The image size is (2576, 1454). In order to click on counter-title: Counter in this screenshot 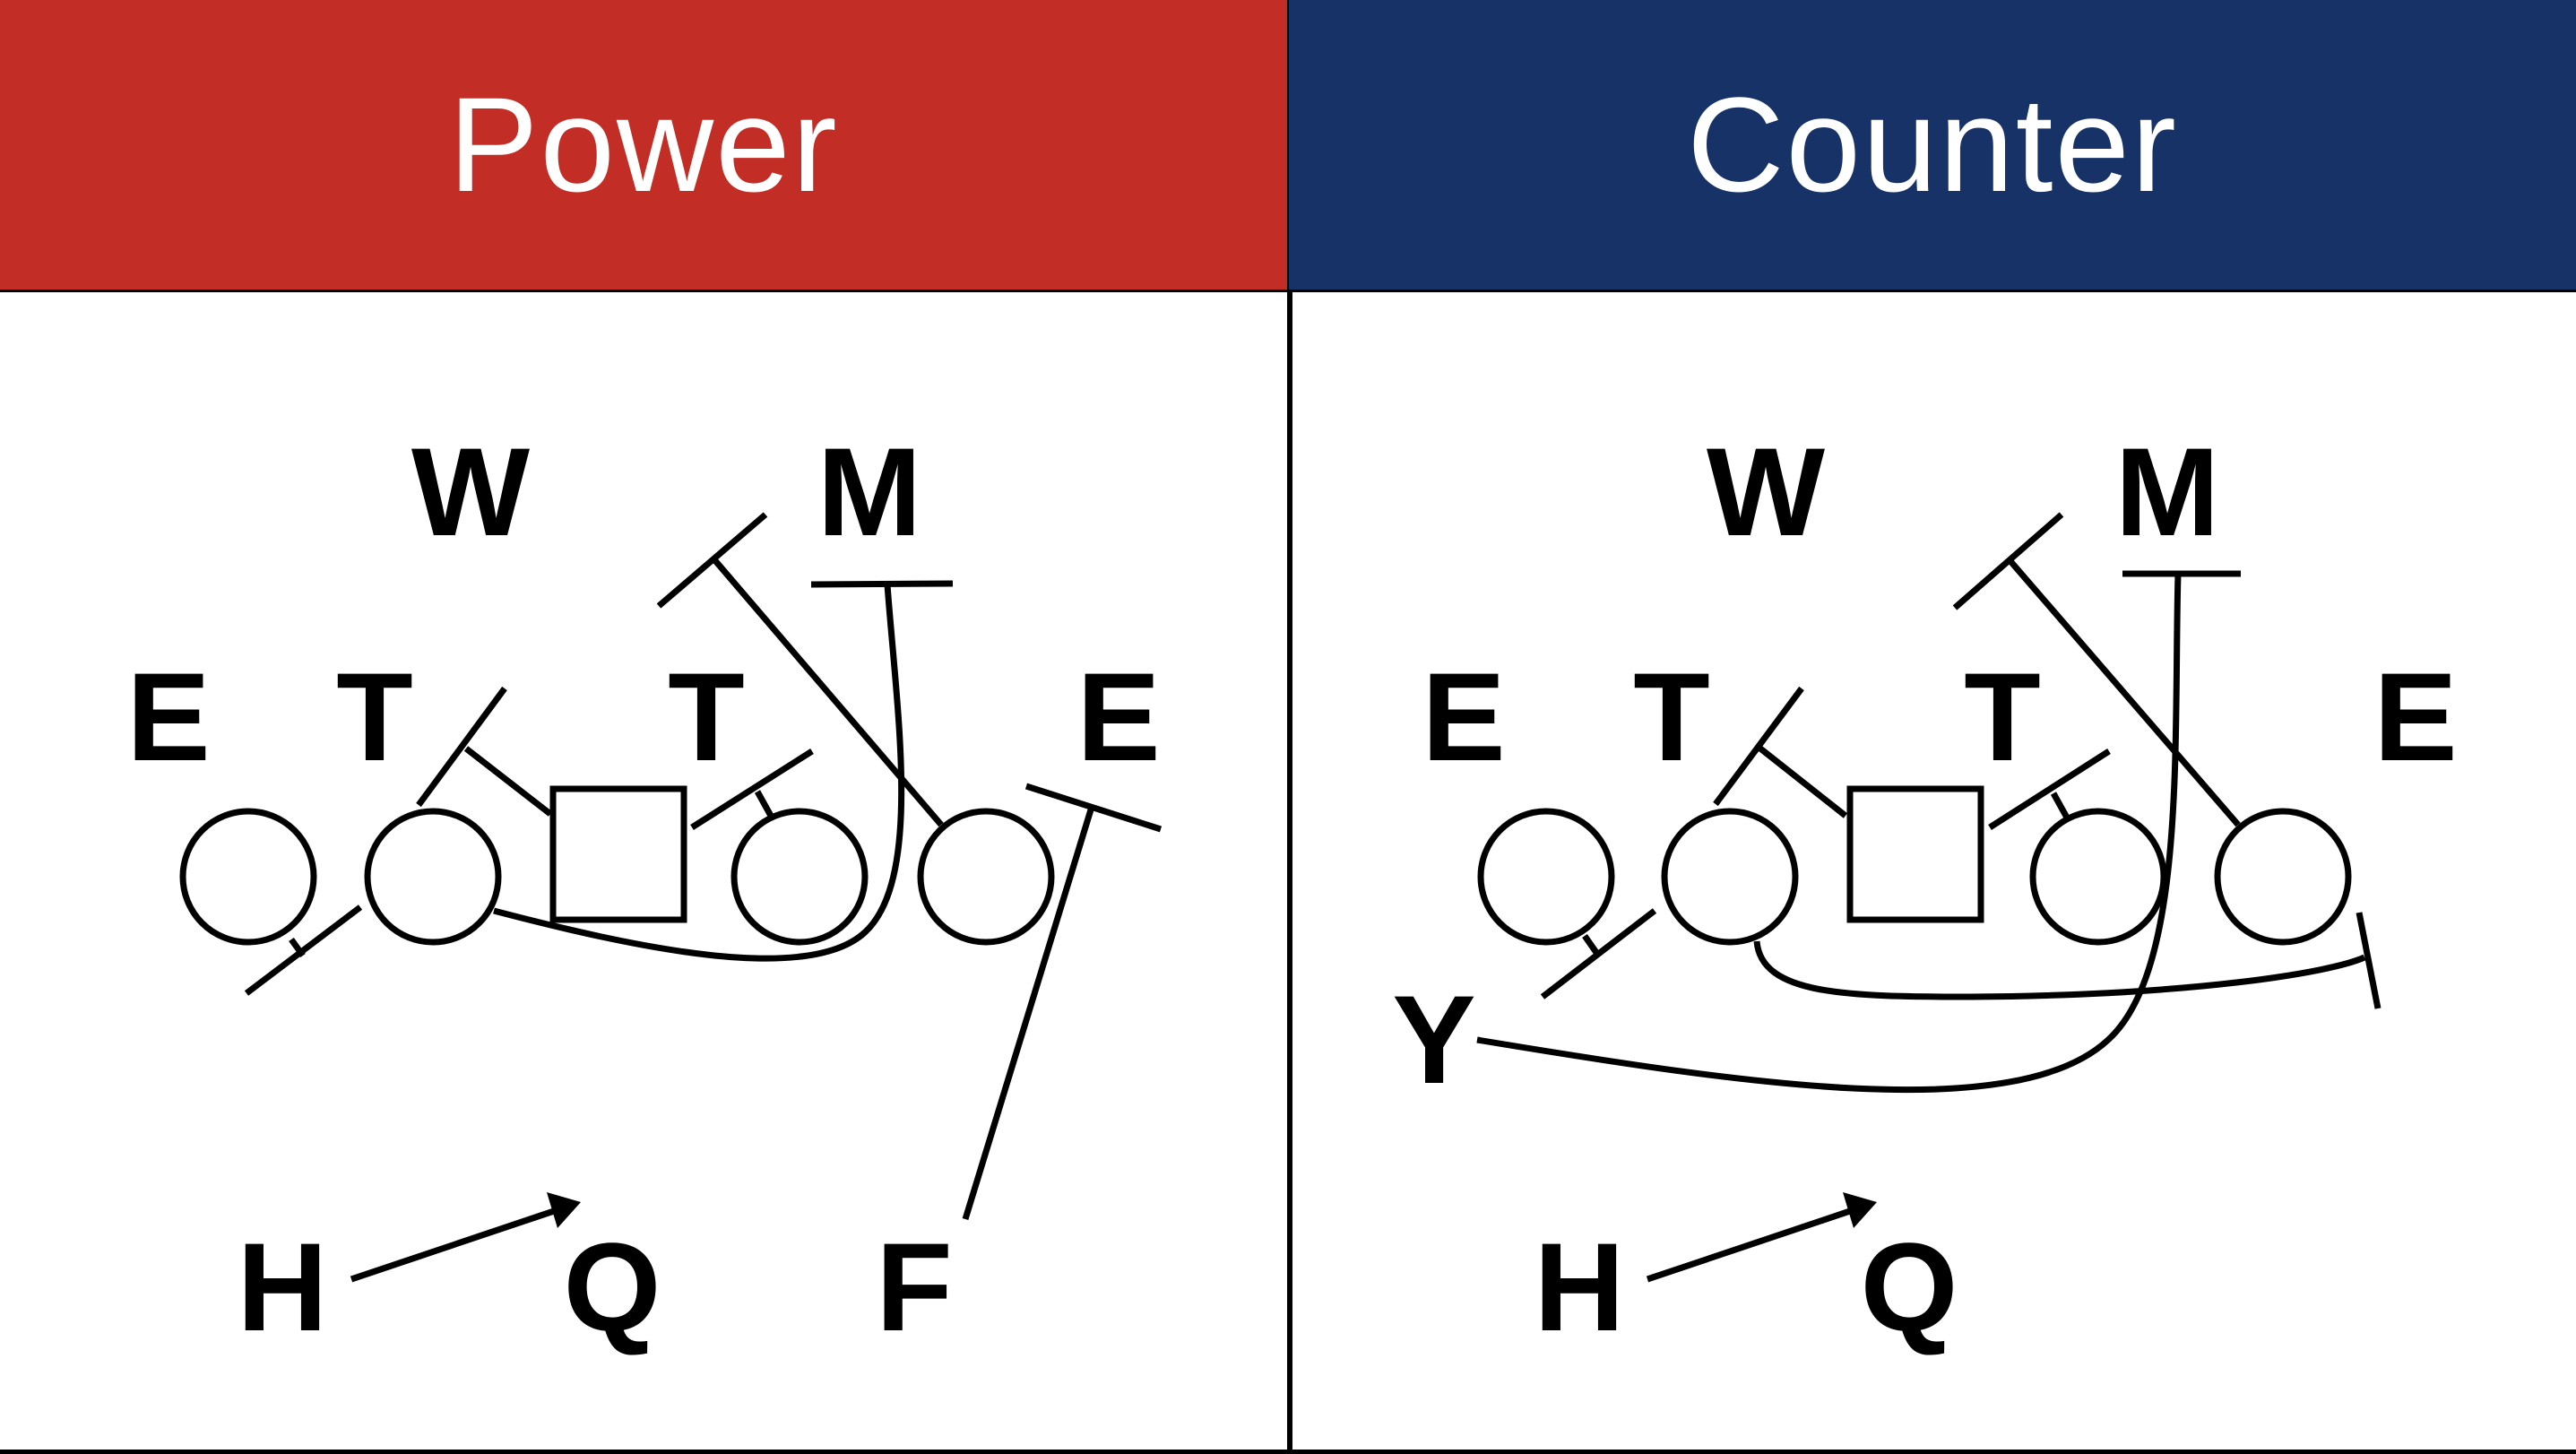, I will do `click(1932, 144)`.